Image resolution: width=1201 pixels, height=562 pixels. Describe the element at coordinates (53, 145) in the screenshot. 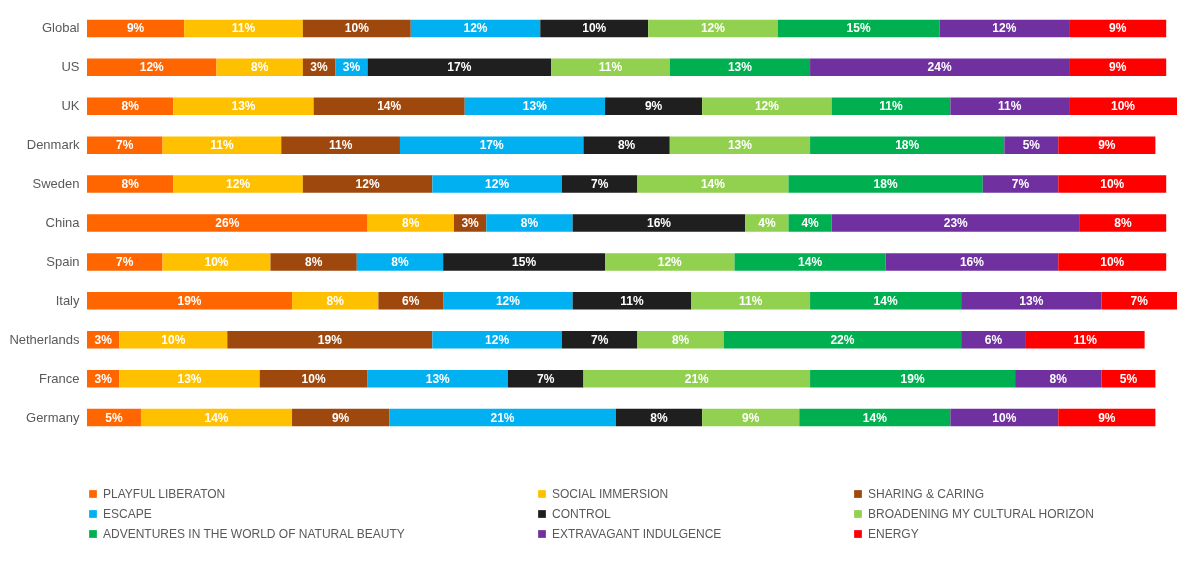

I see `y-tick-label: Denmark` at that location.